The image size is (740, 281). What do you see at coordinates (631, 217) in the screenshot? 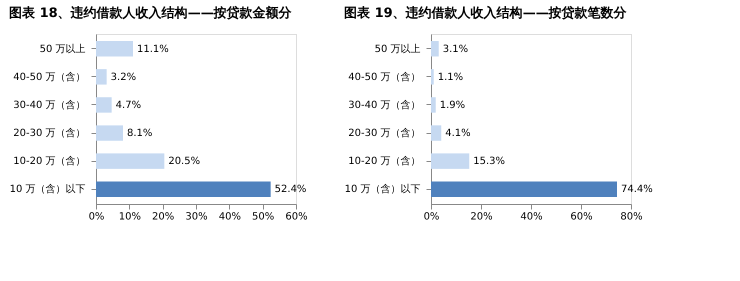
I see `x-tick-label: 80%` at bounding box center [631, 217].